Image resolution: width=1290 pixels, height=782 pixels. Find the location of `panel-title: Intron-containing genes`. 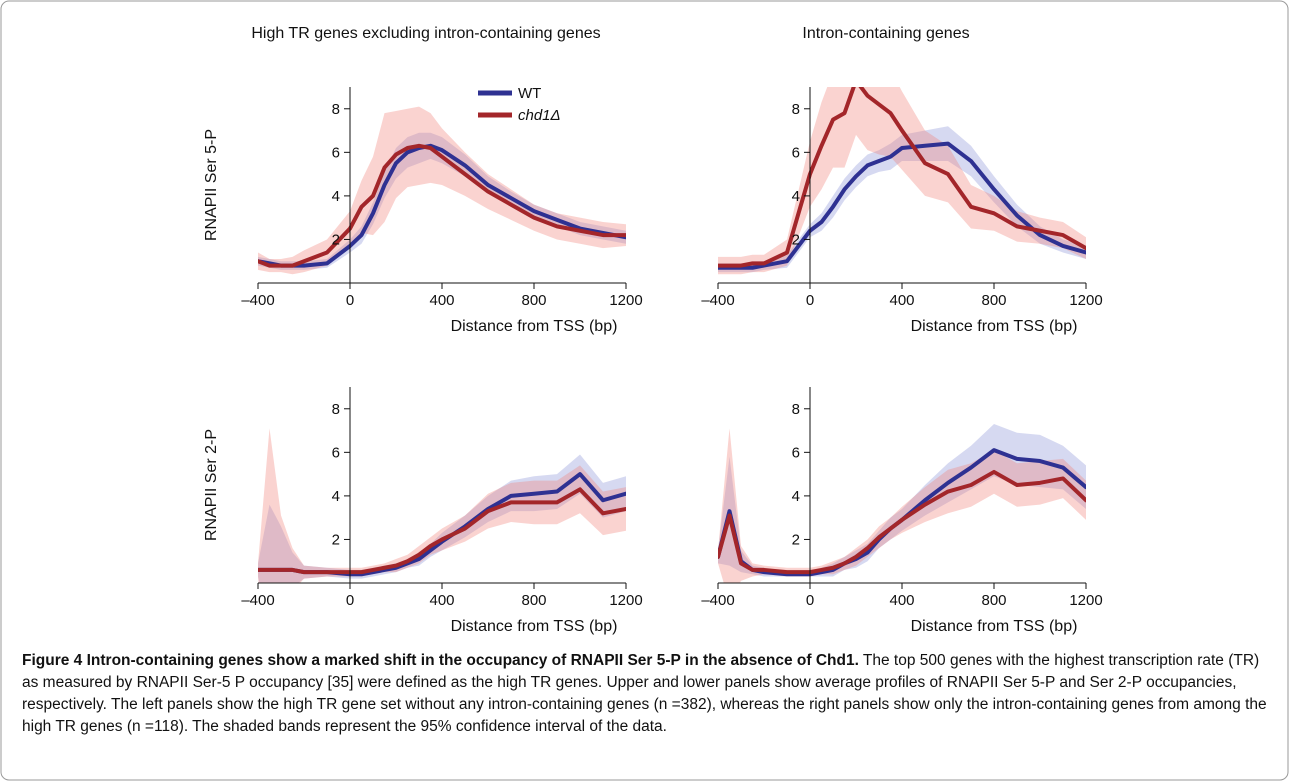

panel-title: Intron-containing genes is located at coordinates (885, 33).